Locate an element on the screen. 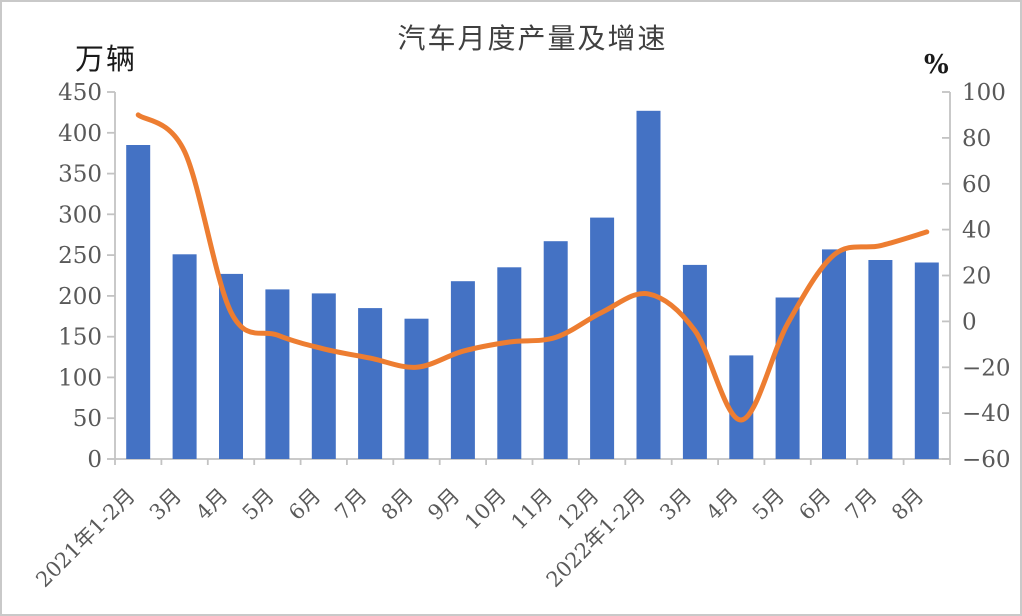 The height and width of the screenshot is (616, 1022). chart-title: 汽车月度产量及增速 is located at coordinates (532, 38).